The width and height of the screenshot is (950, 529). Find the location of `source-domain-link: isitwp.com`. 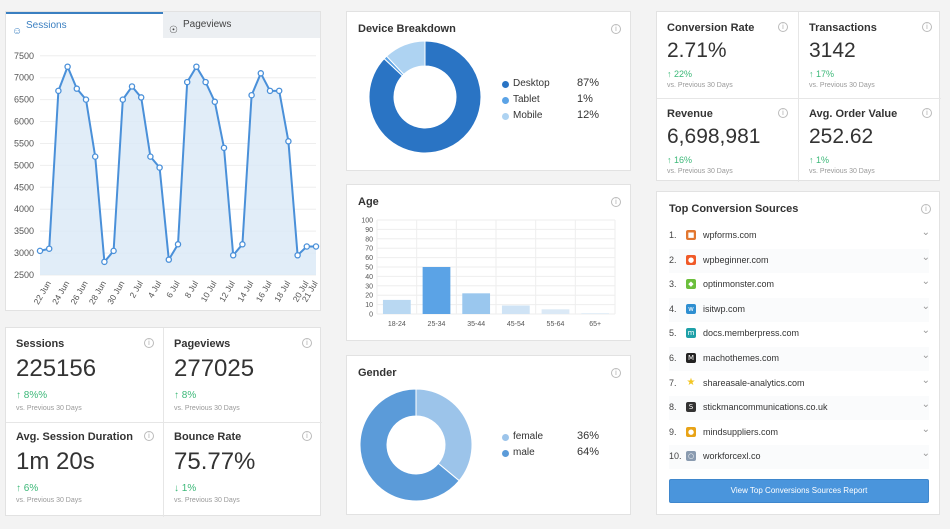

source-domain-link: isitwp.com is located at coordinates (724, 308).